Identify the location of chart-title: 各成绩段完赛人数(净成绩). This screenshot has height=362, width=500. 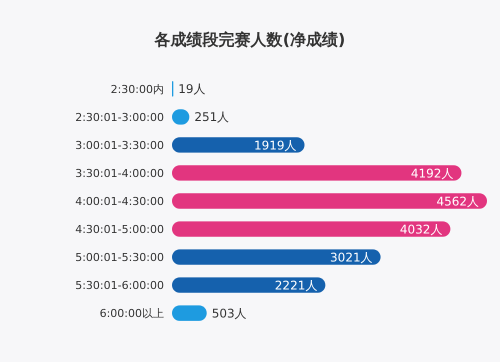
(250, 39).